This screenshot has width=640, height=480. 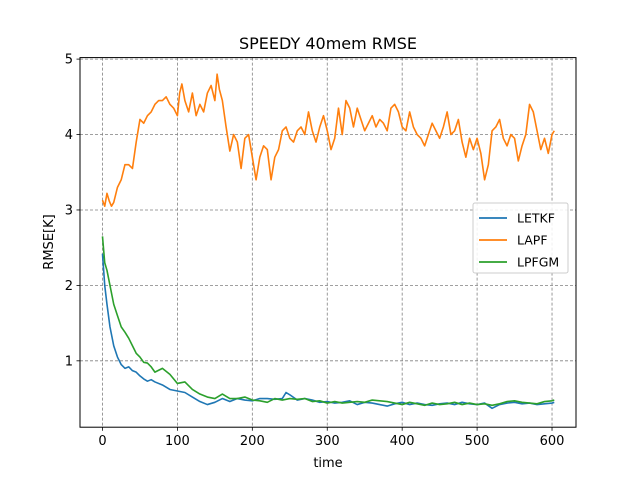 I want to click on x-tick-label: 400, so click(x=402, y=441).